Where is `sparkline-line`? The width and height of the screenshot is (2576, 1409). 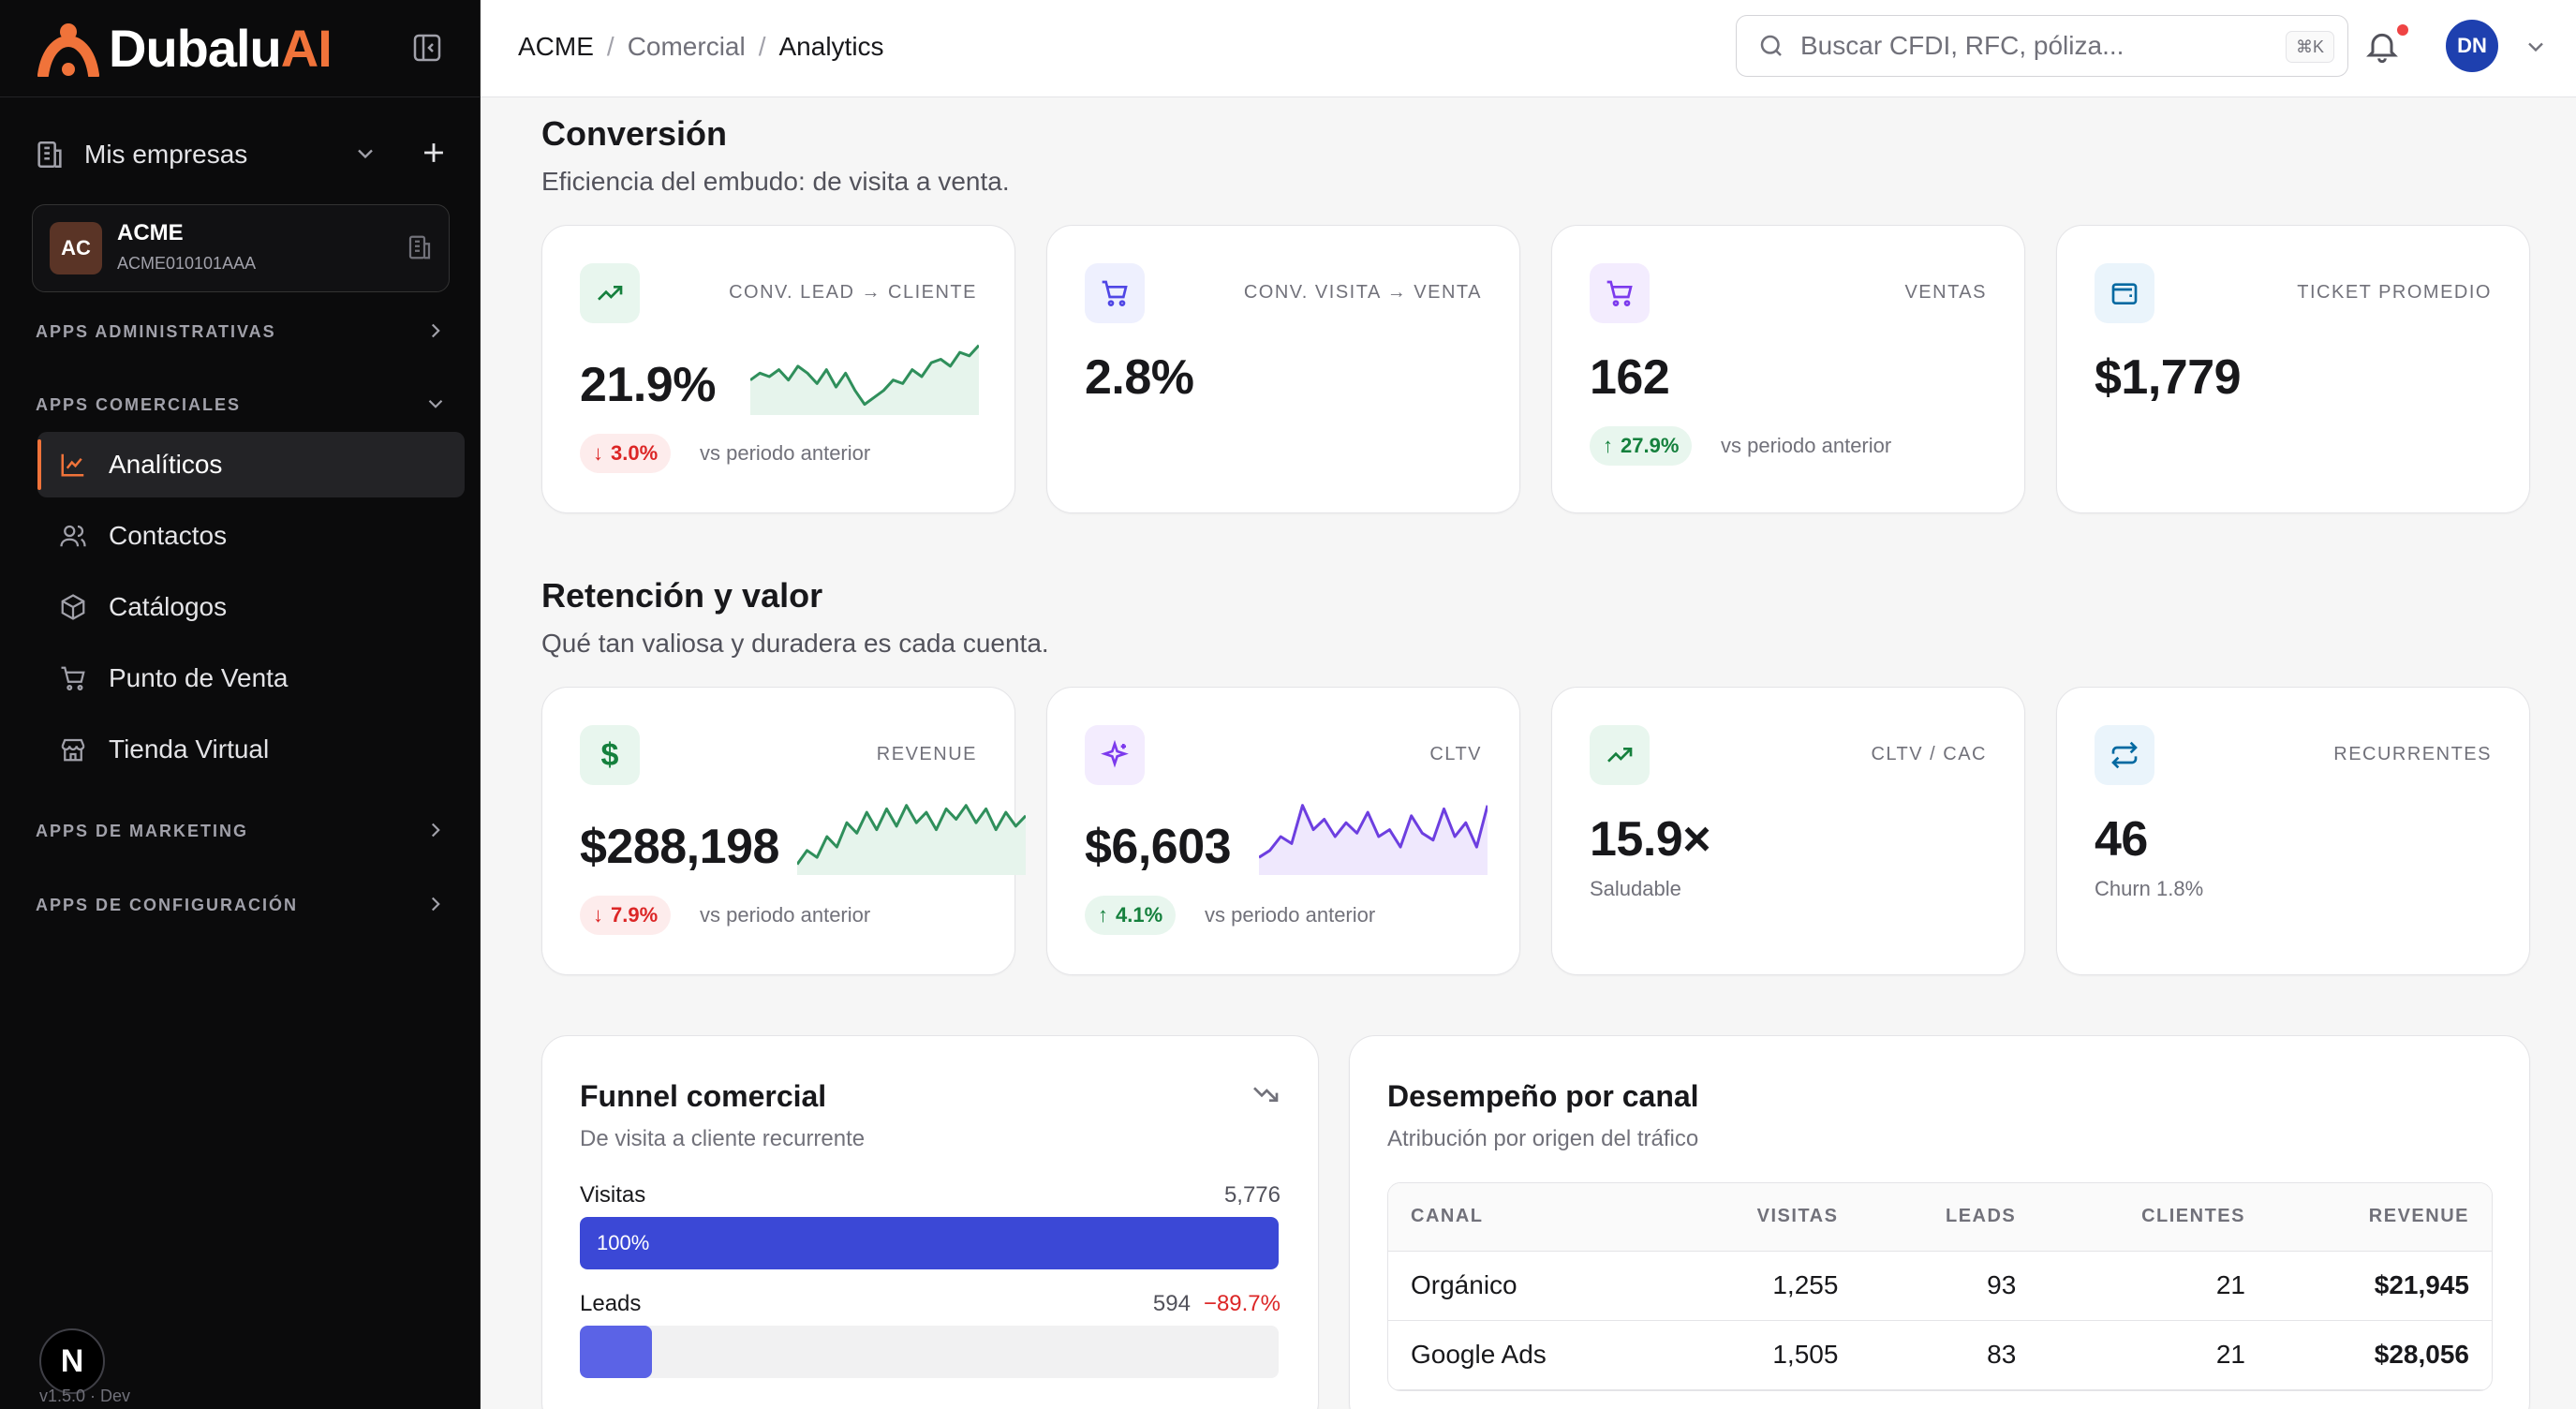 sparkline-line is located at coordinates (1373, 831).